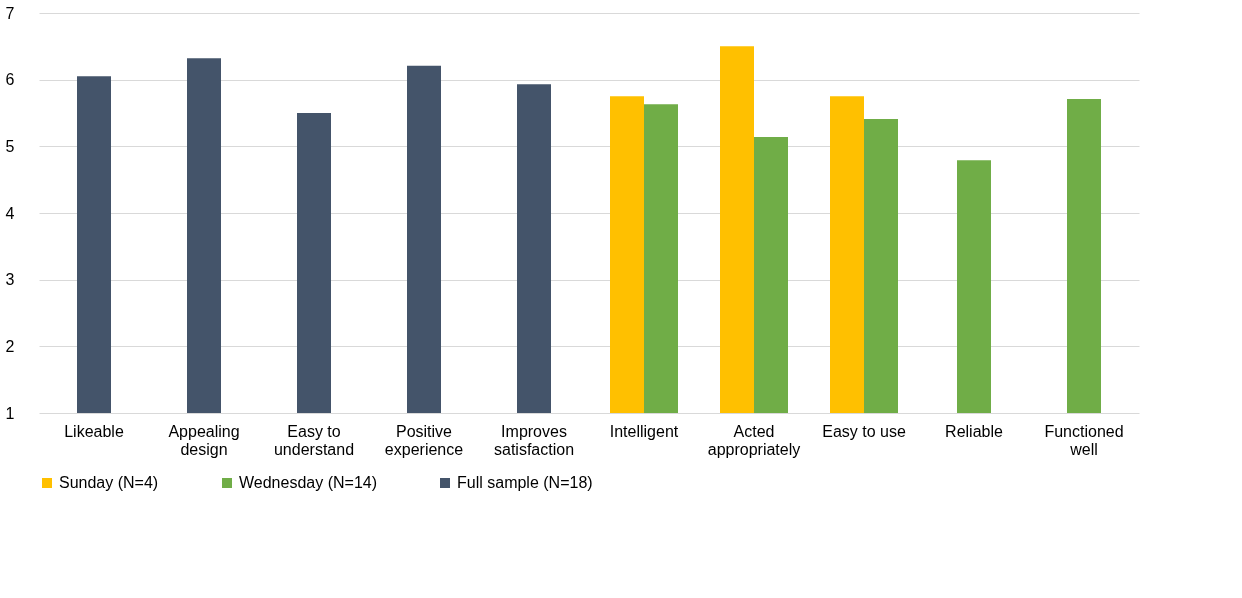 Image resolution: width=1242 pixels, height=598 pixels. What do you see at coordinates (10, 13) in the screenshot?
I see `y-tick-label: 7` at bounding box center [10, 13].